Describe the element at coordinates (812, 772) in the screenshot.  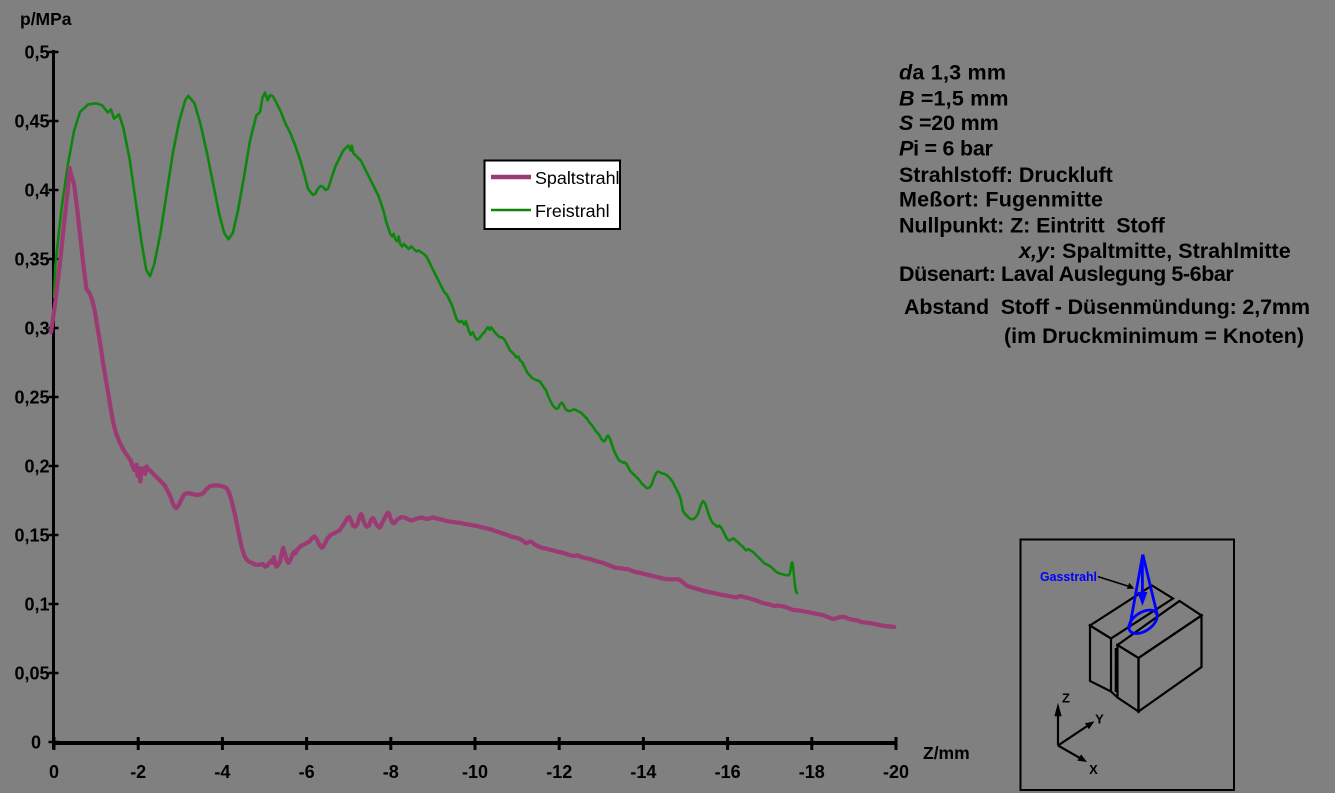
I see `svg-text: -18` at that location.